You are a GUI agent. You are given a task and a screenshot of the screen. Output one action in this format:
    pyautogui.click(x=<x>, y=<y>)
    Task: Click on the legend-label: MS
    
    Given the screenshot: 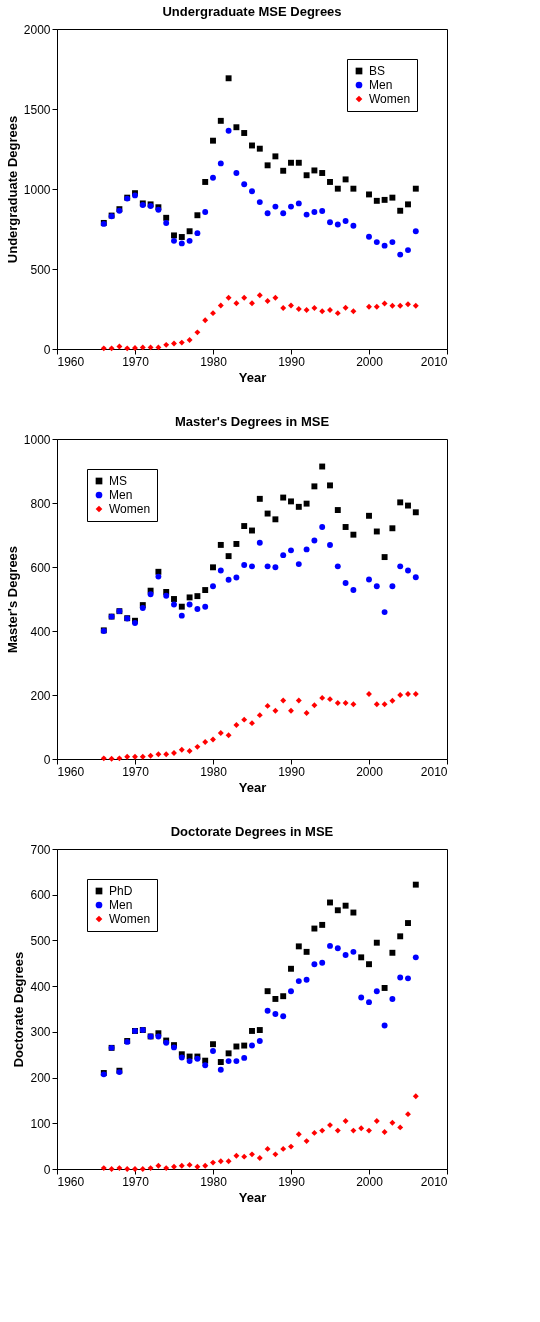 What is the action you would take?
    pyautogui.click(x=118, y=481)
    